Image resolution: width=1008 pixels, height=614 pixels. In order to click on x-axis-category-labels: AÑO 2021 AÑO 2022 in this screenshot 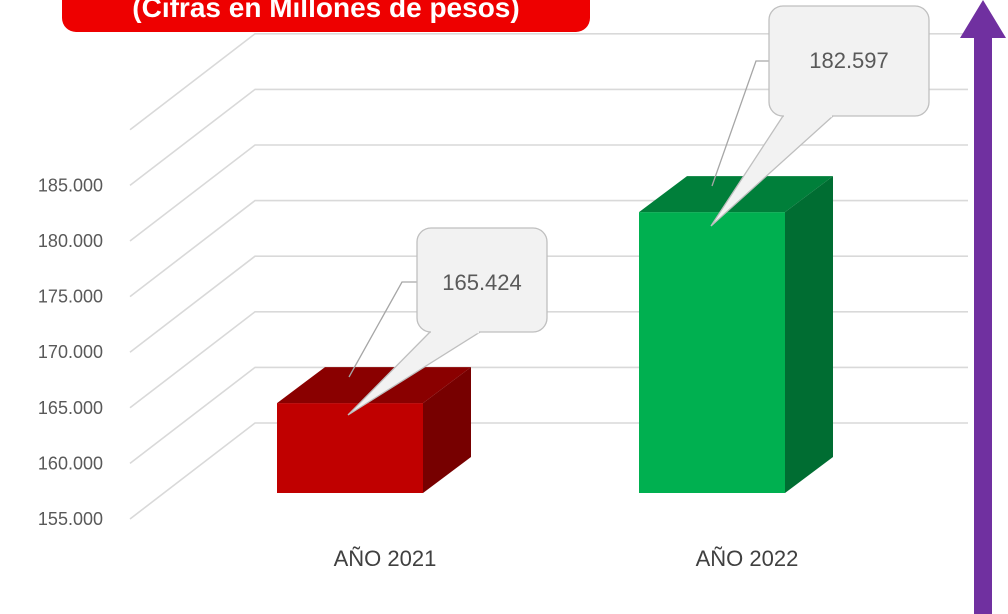, I will do `click(566, 558)`.